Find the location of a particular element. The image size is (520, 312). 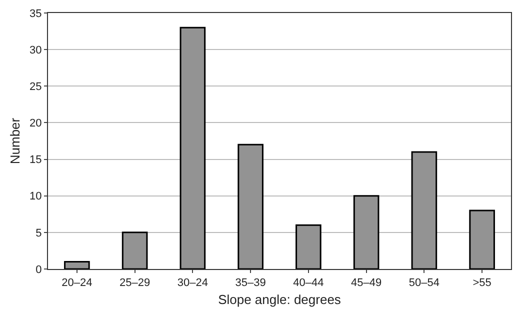

x-tick-label: 20–24 is located at coordinates (77, 283).